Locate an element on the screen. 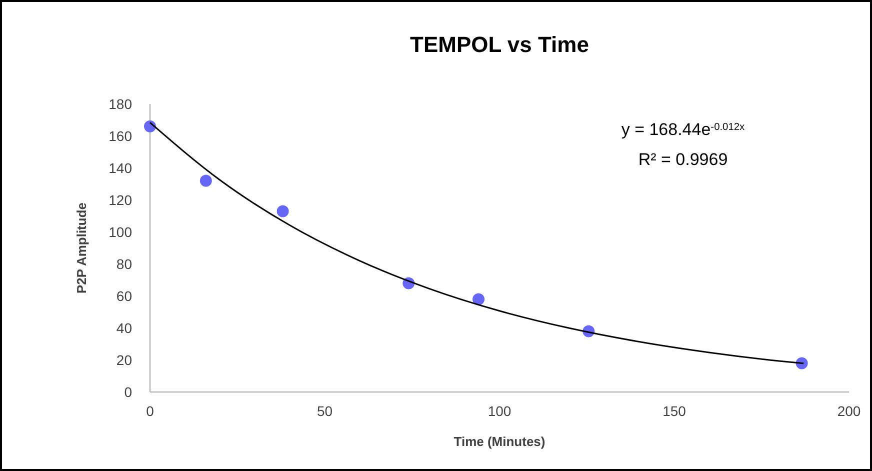  annotation: R² = 0.9969 is located at coordinates (683, 159).